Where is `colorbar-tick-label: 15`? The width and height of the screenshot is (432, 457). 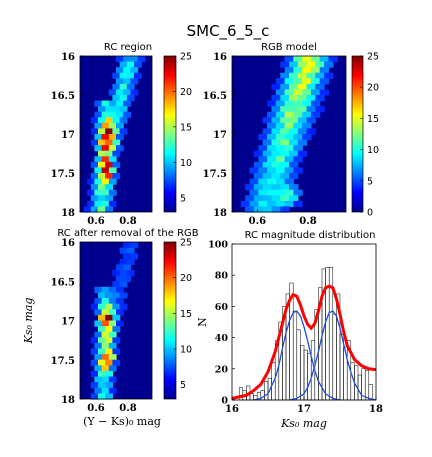 colorbar-tick-label: 15 is located at coordinates (186, 314).